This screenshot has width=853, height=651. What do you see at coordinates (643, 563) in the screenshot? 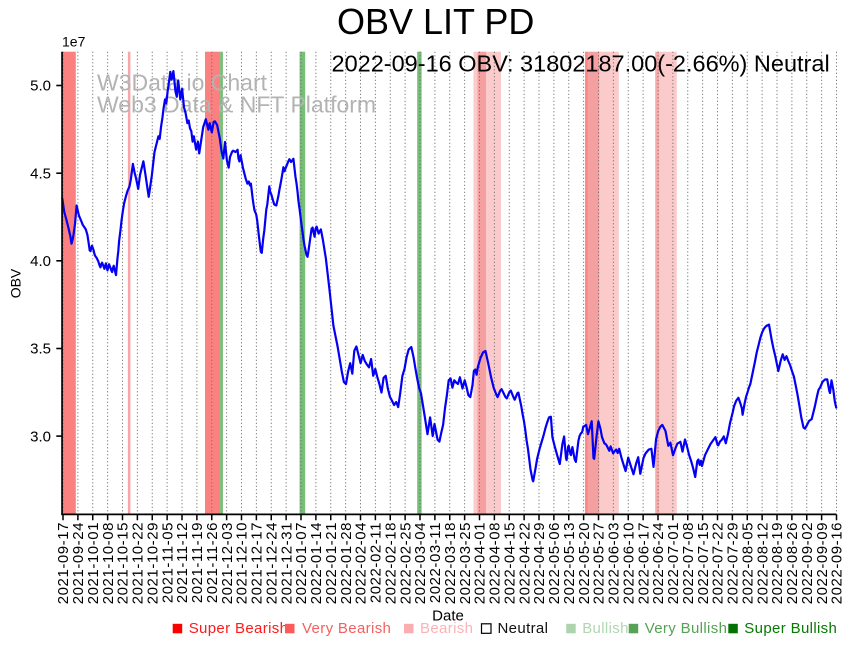
I see `svg-text: 2022-06-17` at bounding box center [643, 563].